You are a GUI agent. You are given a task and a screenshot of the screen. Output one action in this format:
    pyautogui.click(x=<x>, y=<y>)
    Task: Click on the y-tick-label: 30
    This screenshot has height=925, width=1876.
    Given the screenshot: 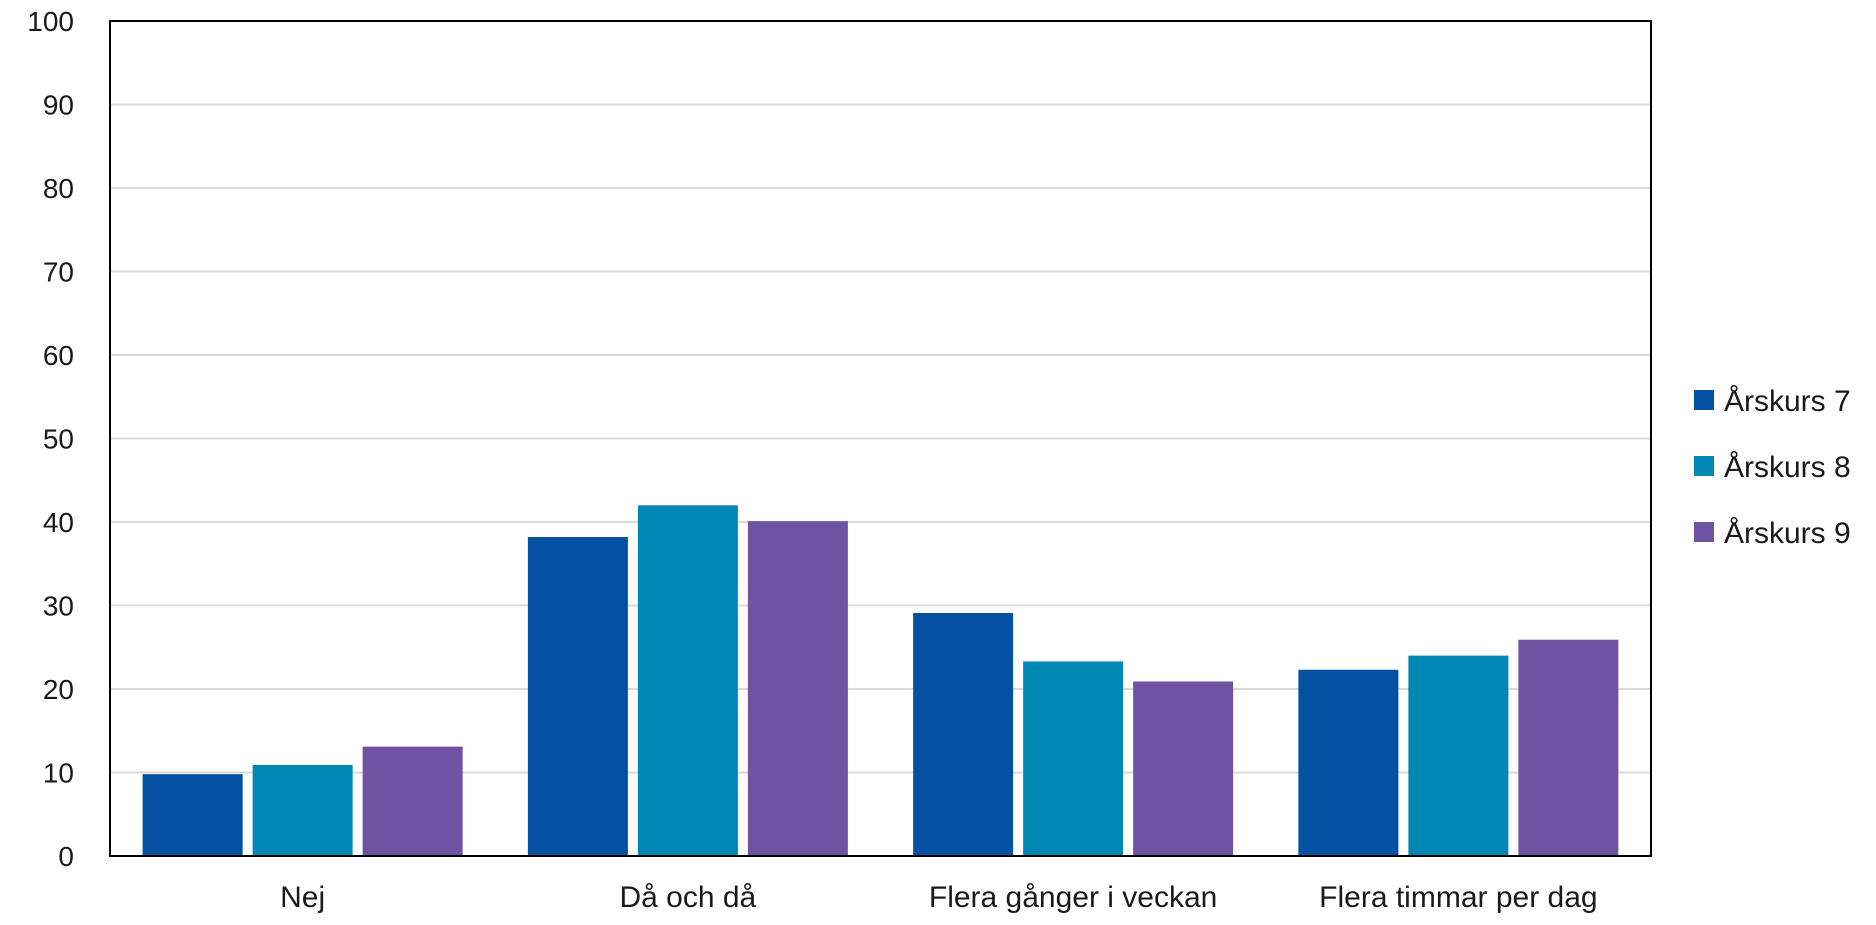 What is the action you would take?
    pyautogui.click(x=58, y=606)
    